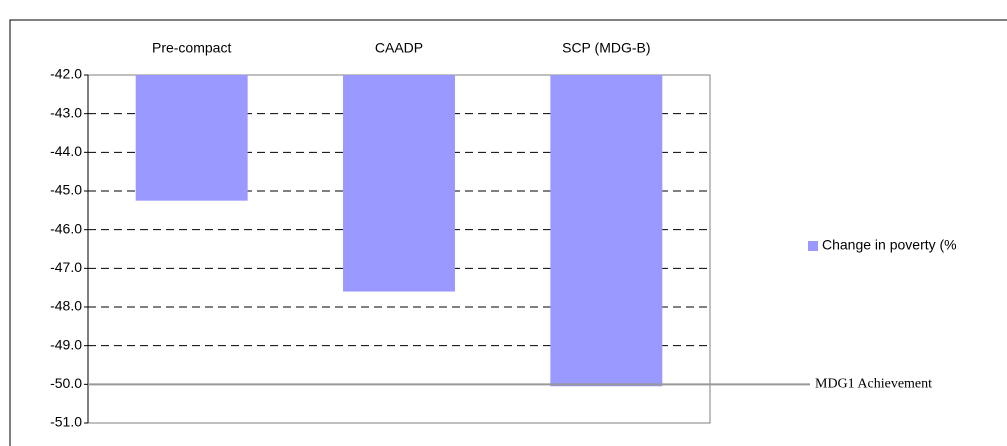  Describe the element at coordinates (889, 245) in the screenshot. I see `legend-label: Change in poverty (%` at that location.